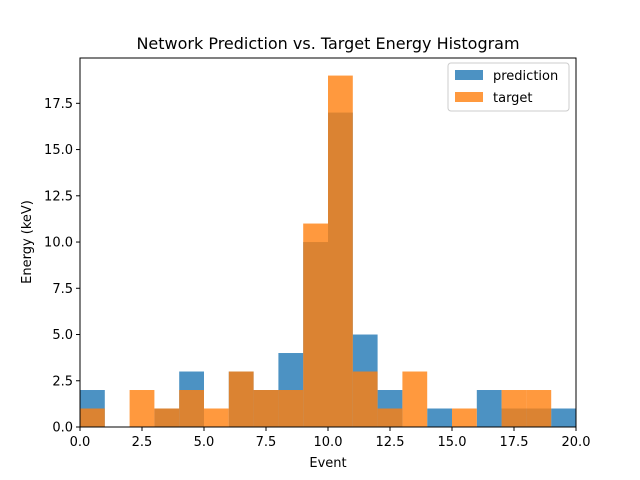 The height and width of the screenshot is (480, 640). What do you see at coordinates (58, 104) in the screenshot?
I see `y-tick-label: 17.5` at bounding box center [58, 104].